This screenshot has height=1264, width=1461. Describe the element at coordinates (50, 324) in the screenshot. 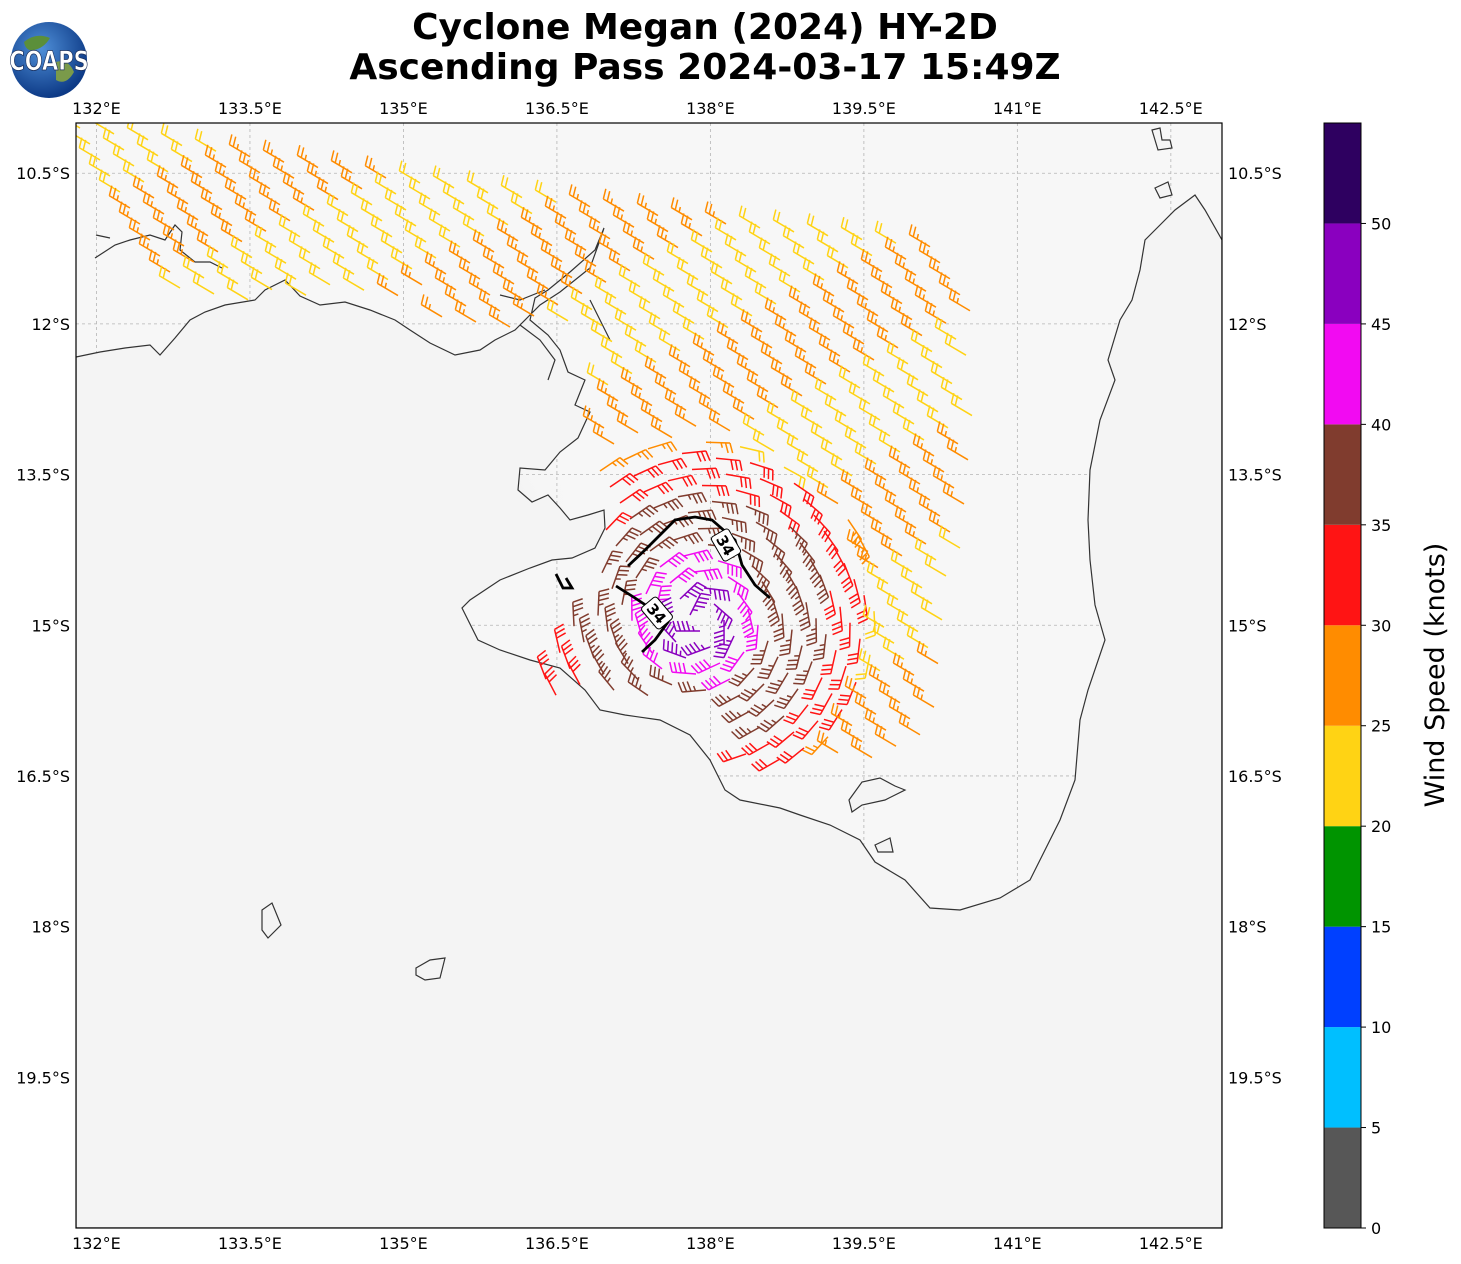

I see `lat-label-left-1: 12°S` at that location.